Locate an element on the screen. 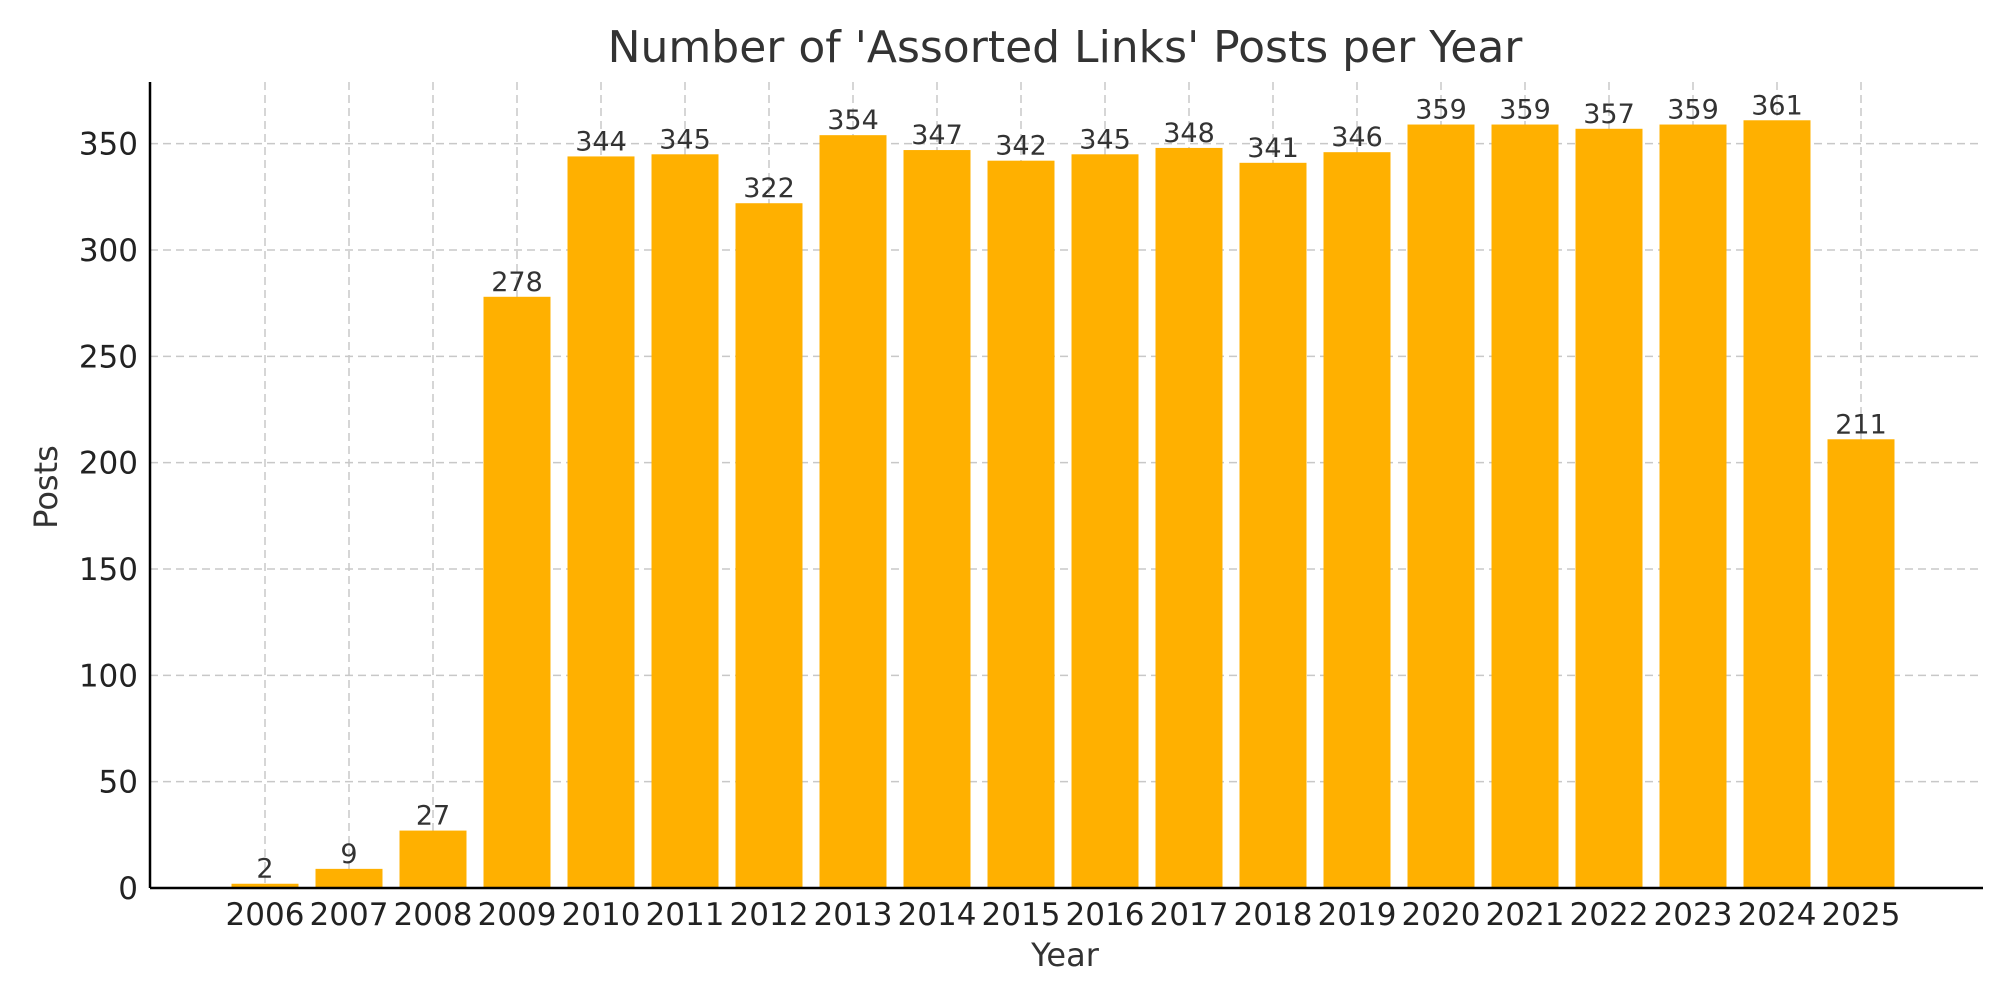 The image size is (2000, 1000). data-label-2015: 342 is located at coordinates (1021, 146).